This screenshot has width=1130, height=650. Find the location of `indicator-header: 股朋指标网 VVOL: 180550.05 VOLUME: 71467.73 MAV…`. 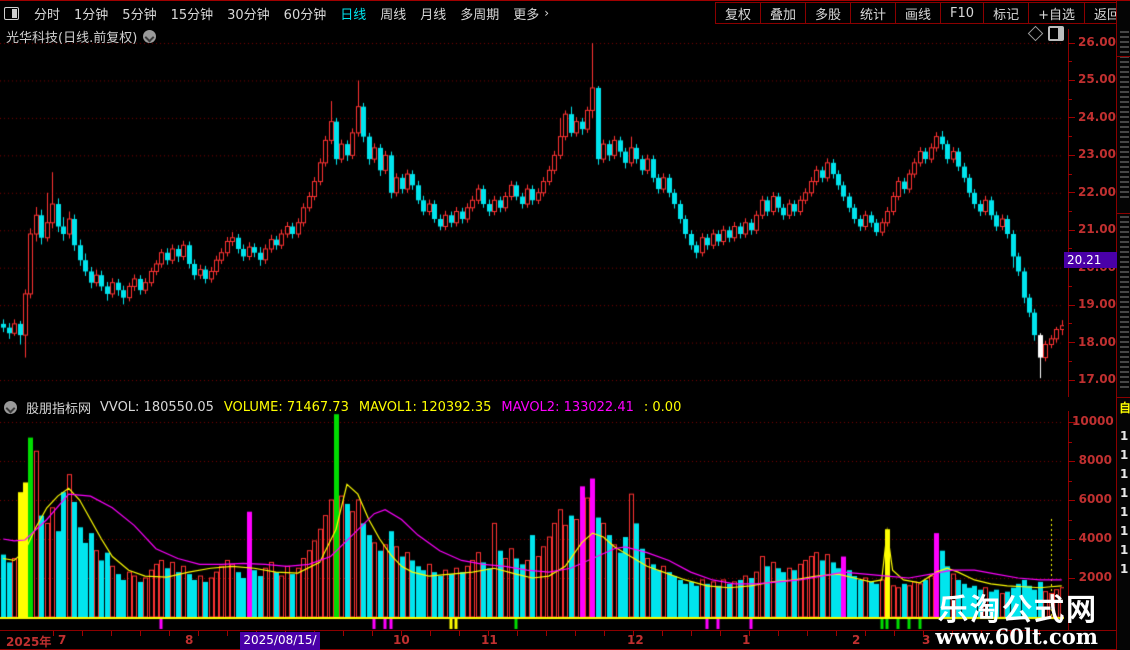

indicator-header: 股朋指标网 VVOL: 180550.05 VOLUME: 71467.73 MAV… is located at coordinates (342, 407).